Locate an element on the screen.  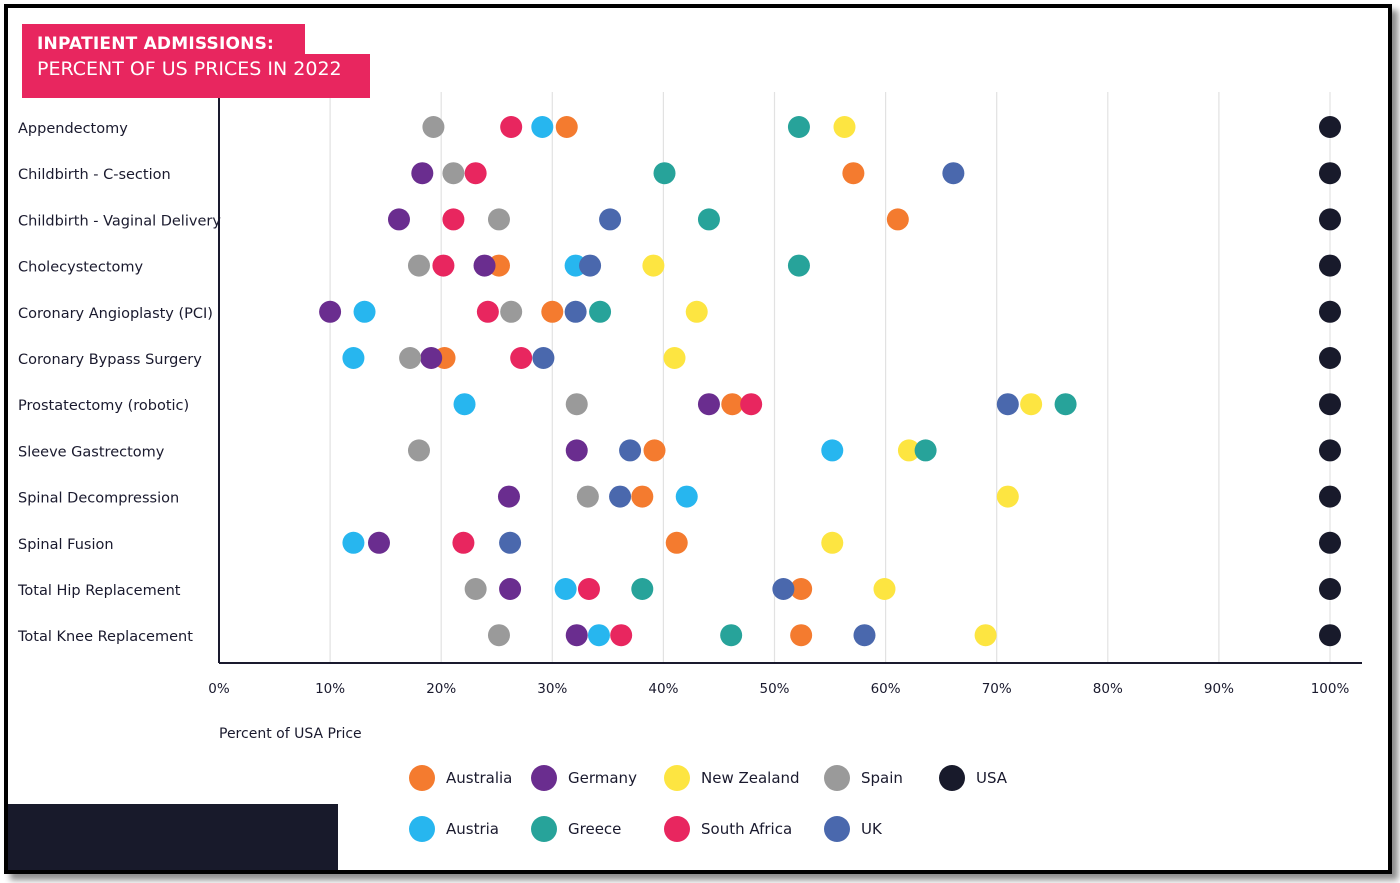
x-tick-label: 0% is located at coordinates (219, 689).